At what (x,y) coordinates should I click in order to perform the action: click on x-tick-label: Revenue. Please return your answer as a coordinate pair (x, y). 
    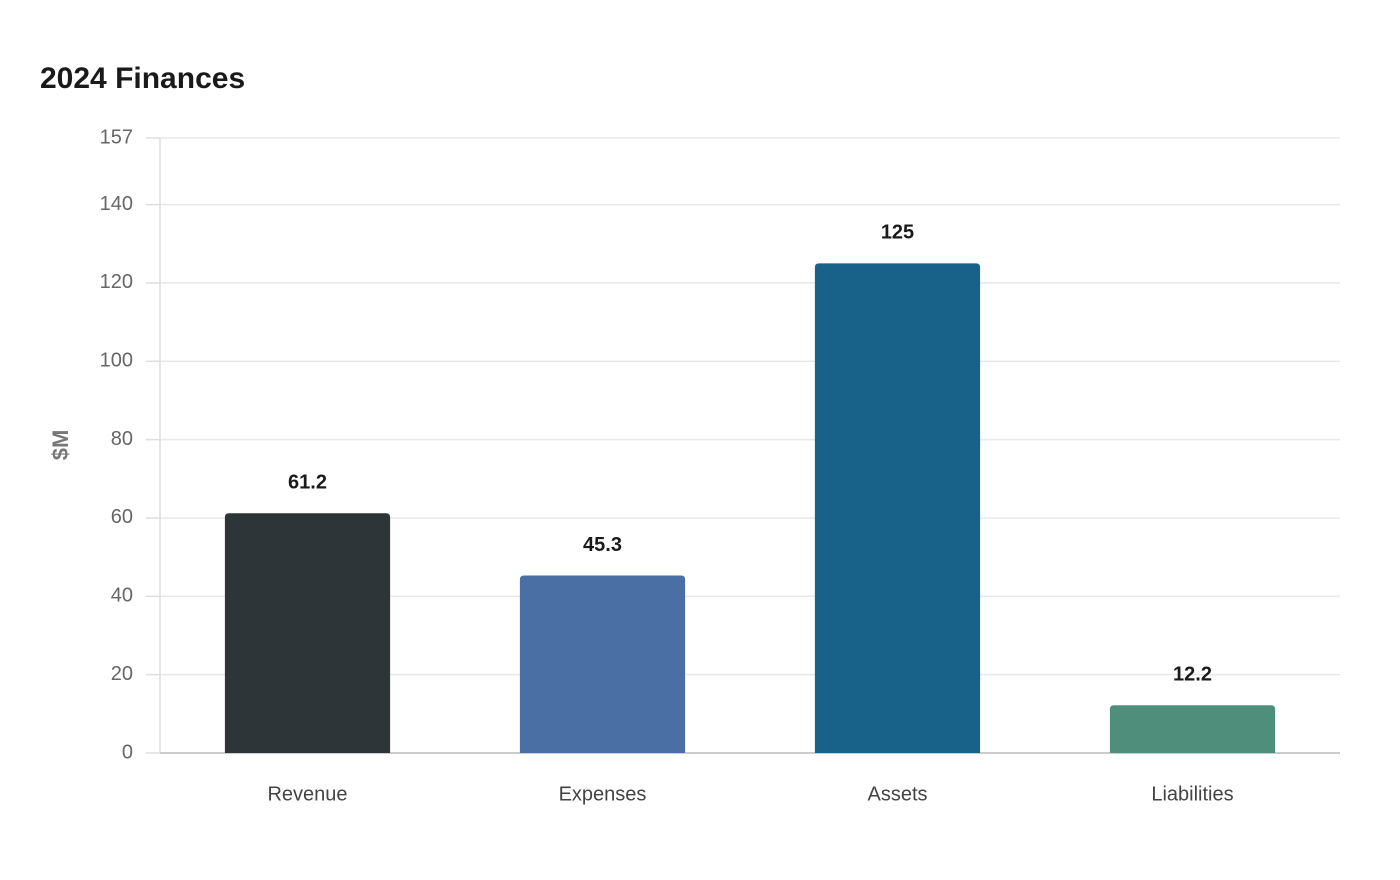
    Looking at the image, I should click on (307, 794).